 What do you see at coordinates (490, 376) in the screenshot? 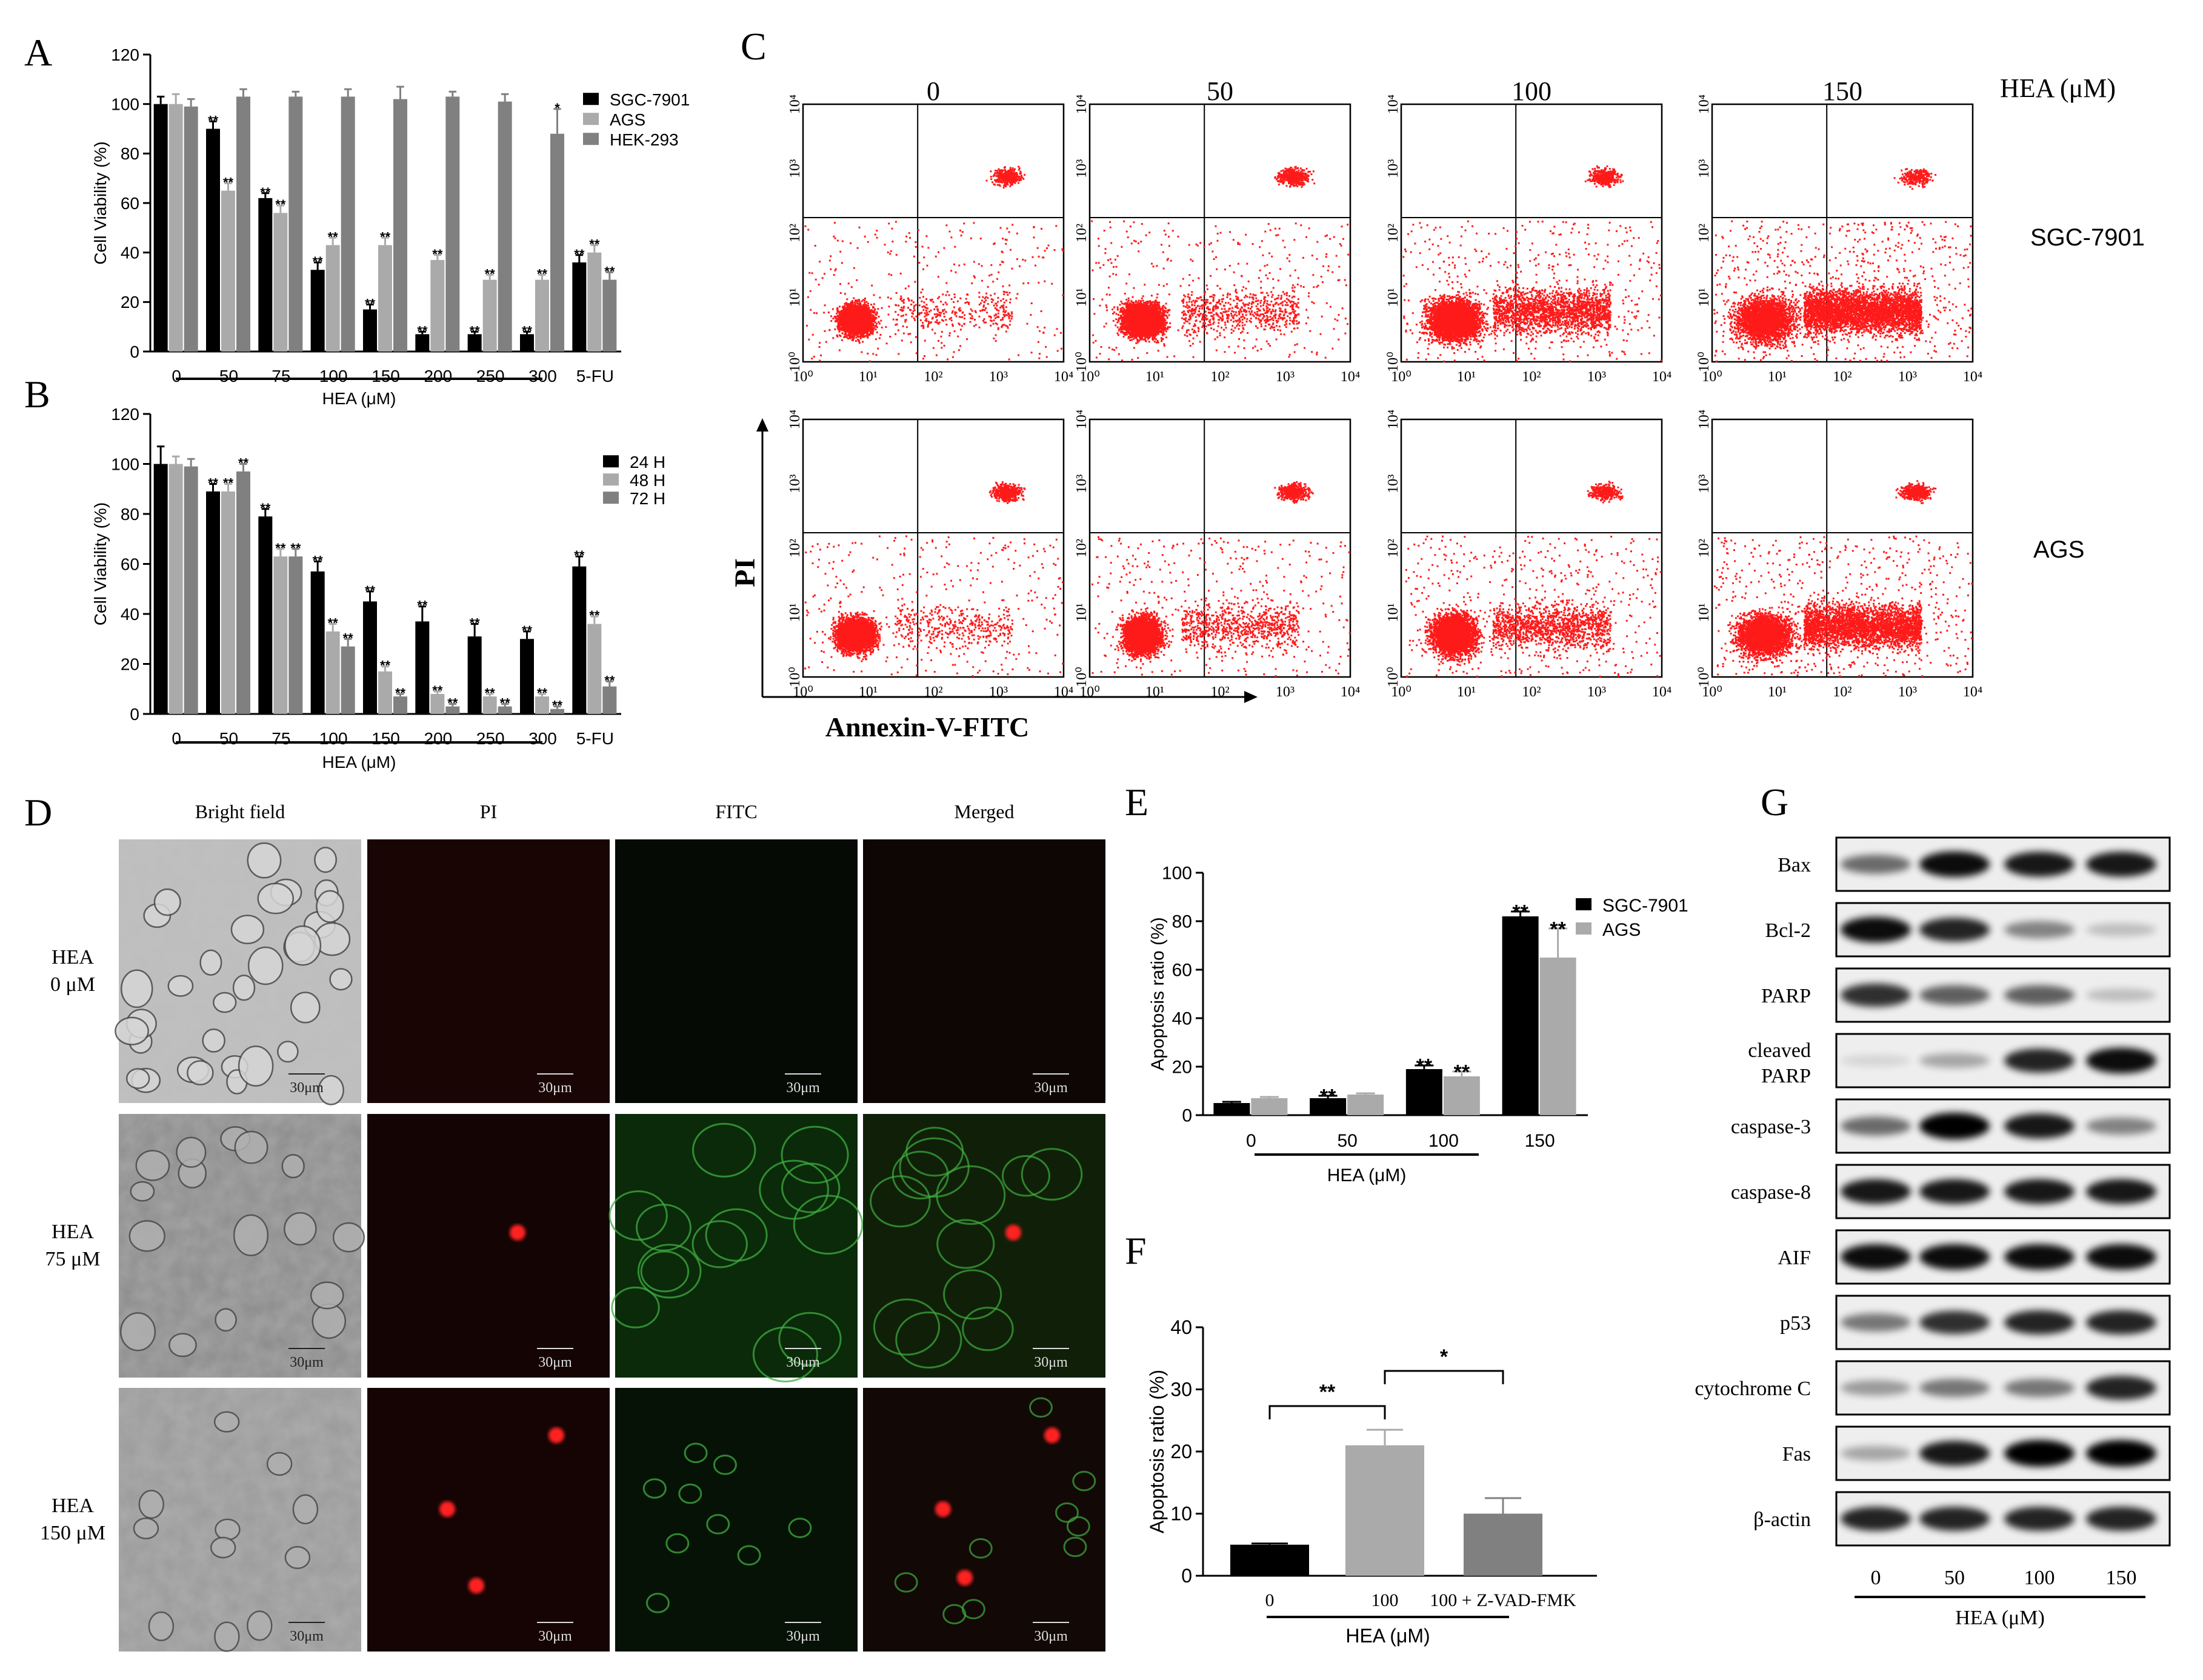
I see `x-tick-label: 250` at bounding box center [490, 376].